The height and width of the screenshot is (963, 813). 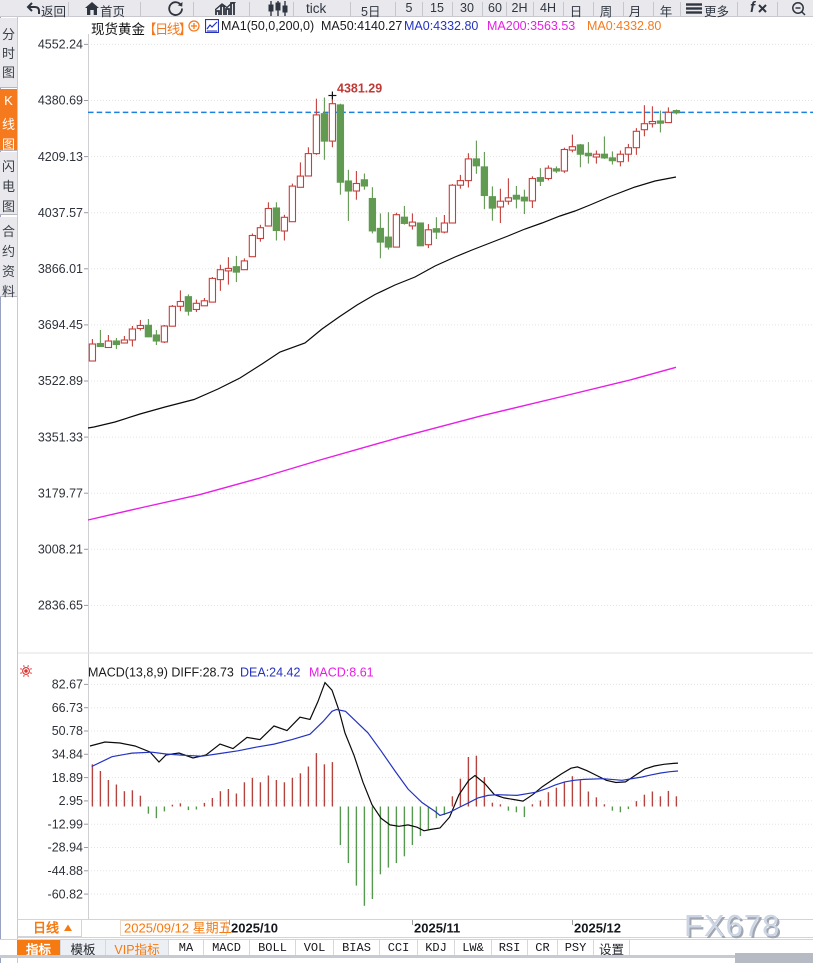 What do you see at coordinates (60, 550) in the screenshot?
I see `svg-text: 3008.21` at bounding box center [60, 550].